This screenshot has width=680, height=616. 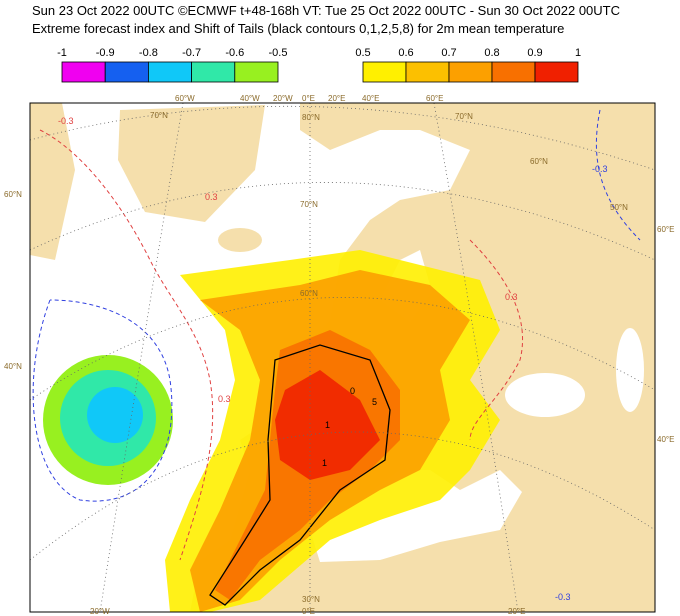 What do you see at coordinates (374, 402) in the screenshot?
I see `contour-label: 5` at bounding box center [374, 402].